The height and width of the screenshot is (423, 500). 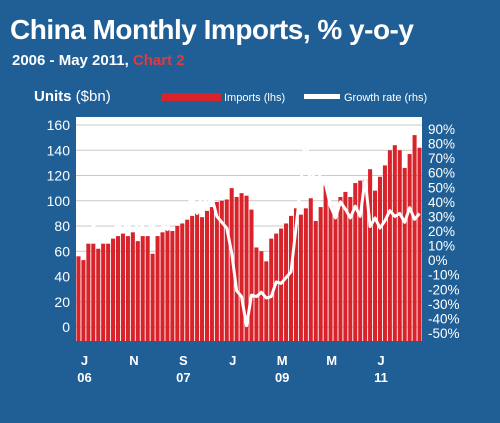 What do you see at coordinates (62, 251) in the screenshot?
I see `left-tick-label: 60` at bounding box center [62, 251].